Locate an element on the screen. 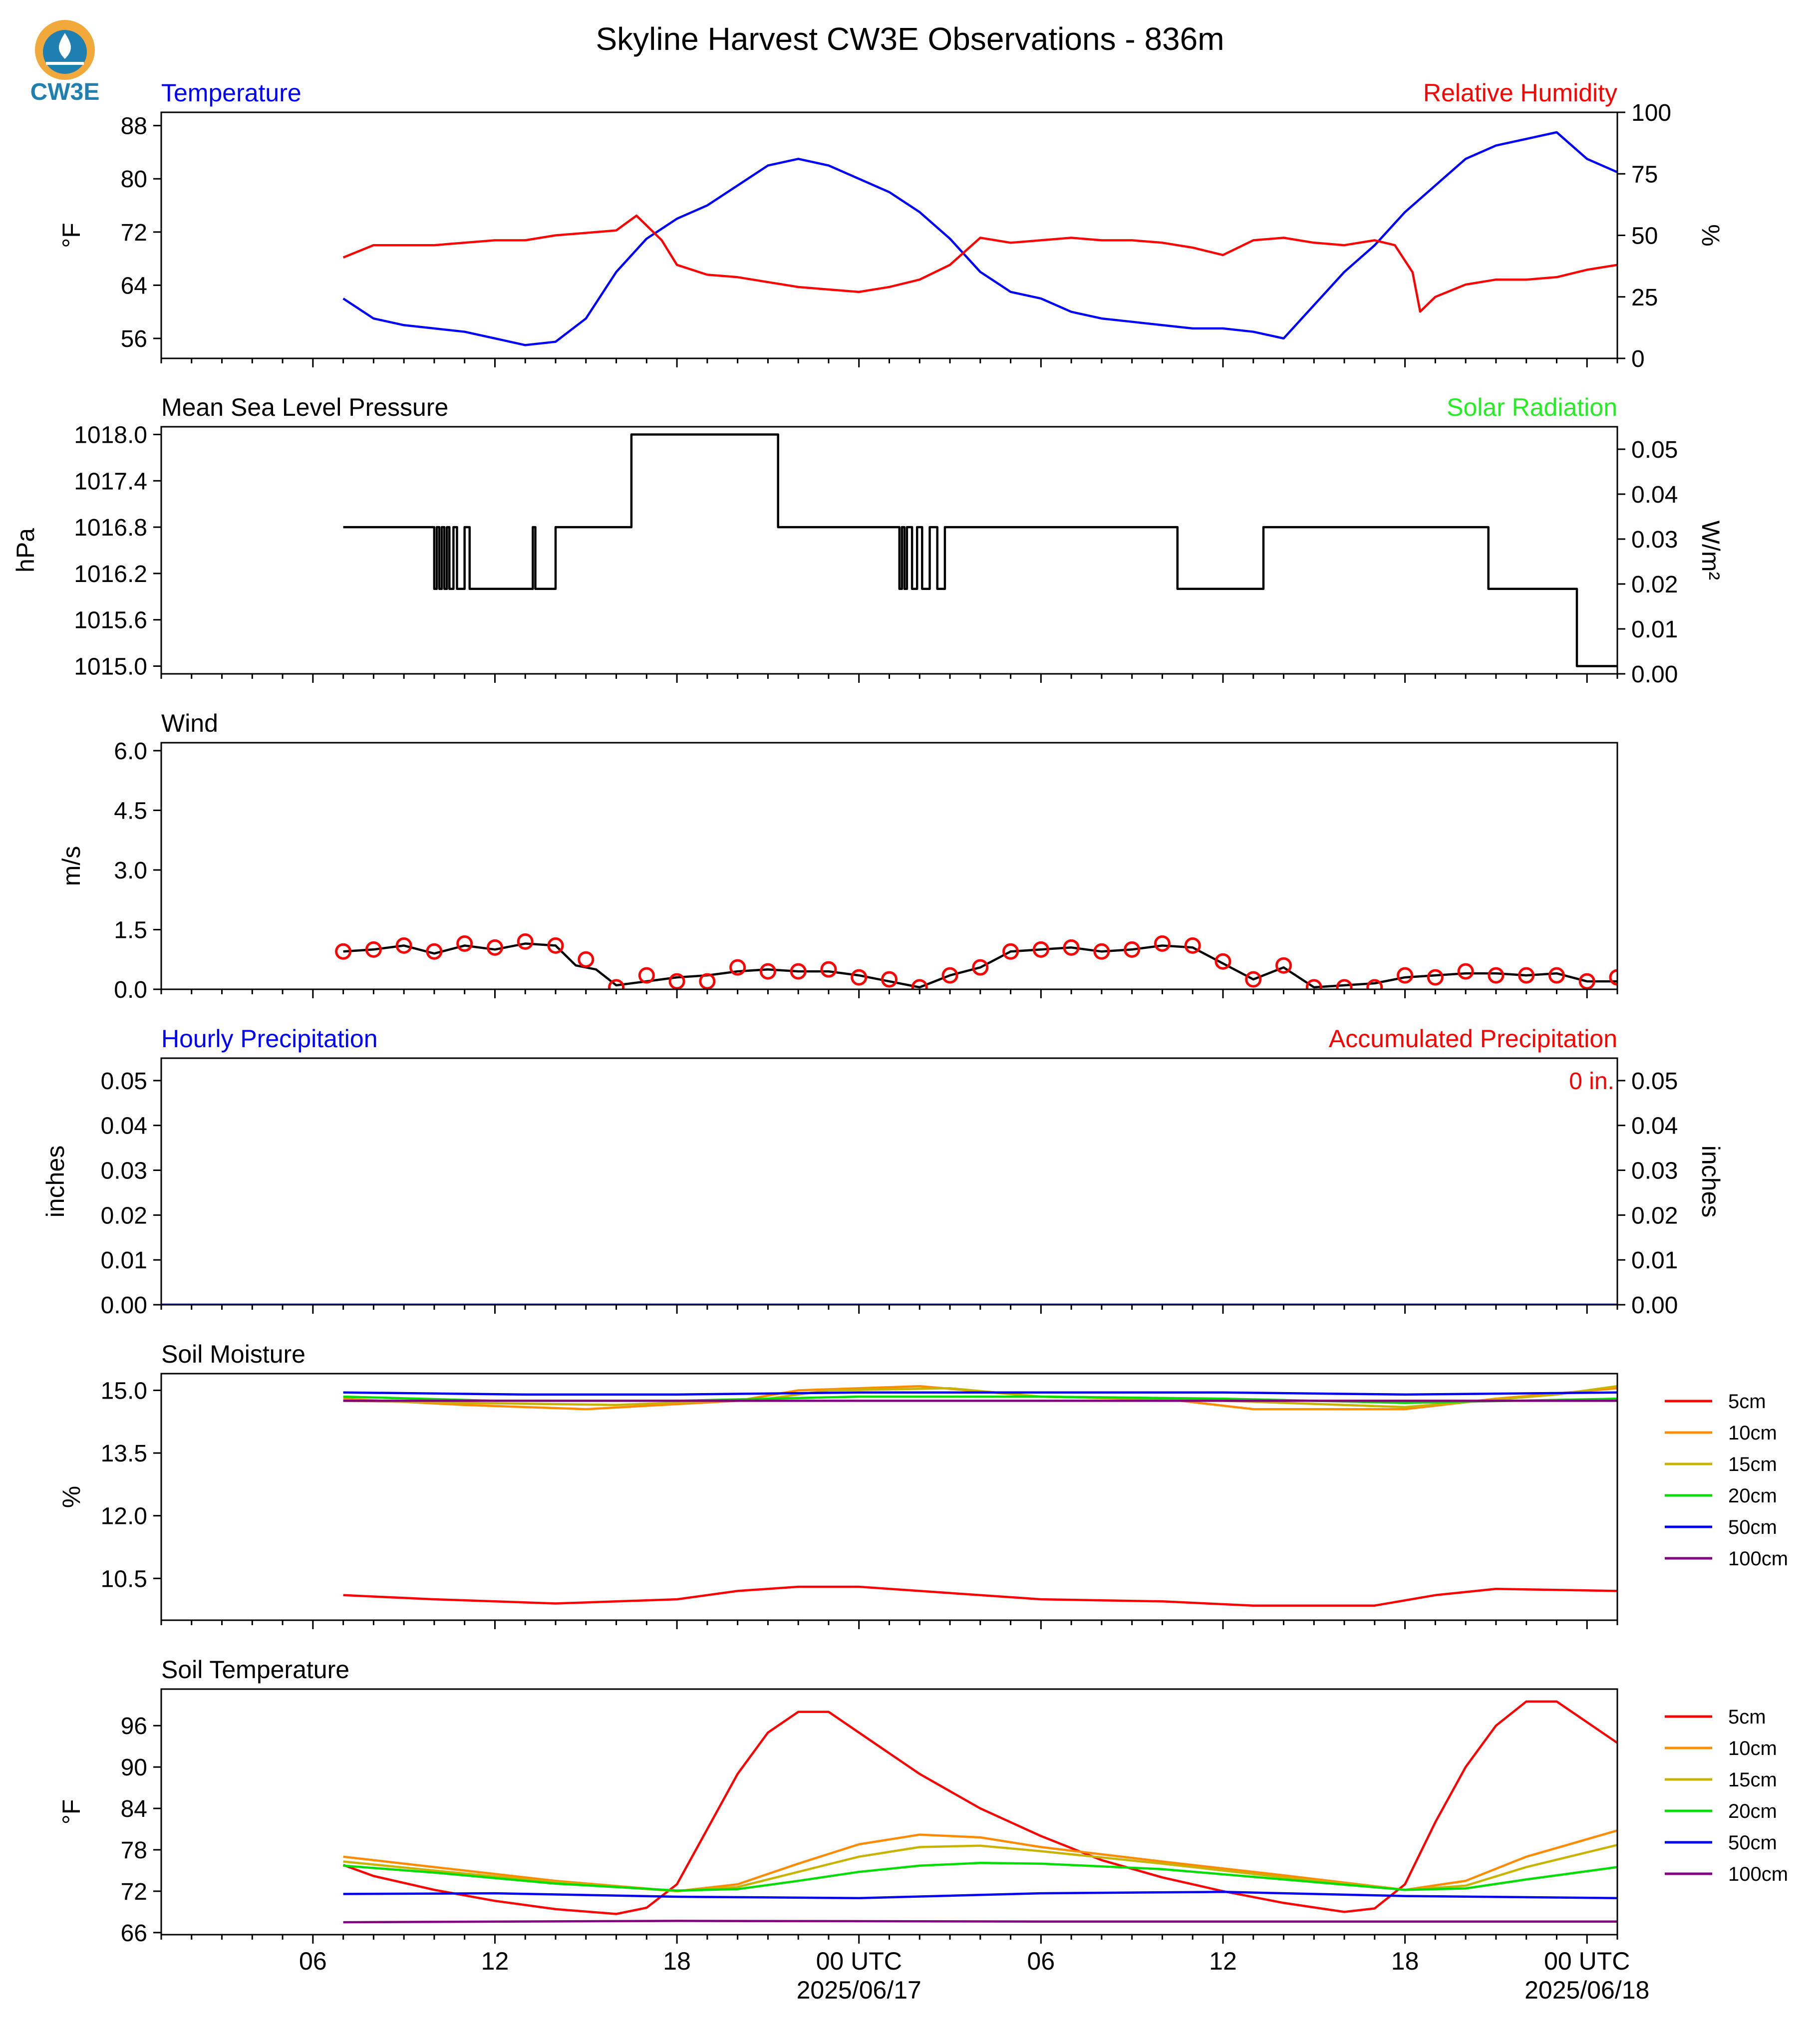 Image resolution: width=1820 pixels, height=2028 pixels. y-tick-label-right: 50 is located at coordinates (1644, 236).